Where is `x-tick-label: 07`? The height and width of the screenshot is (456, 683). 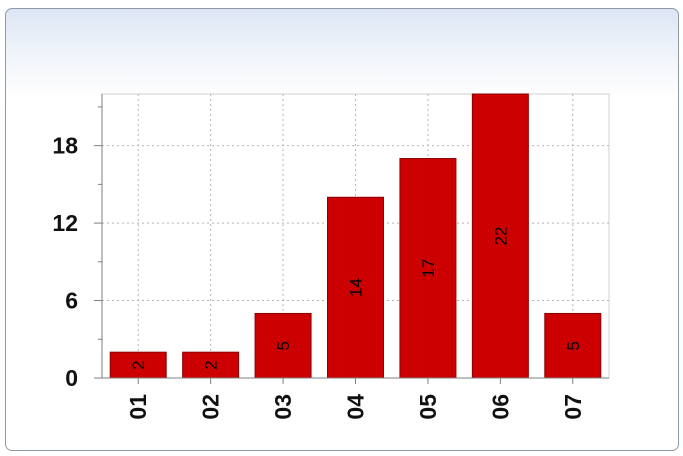 x-tick-label: 07 is located at coordinates (573, 407).